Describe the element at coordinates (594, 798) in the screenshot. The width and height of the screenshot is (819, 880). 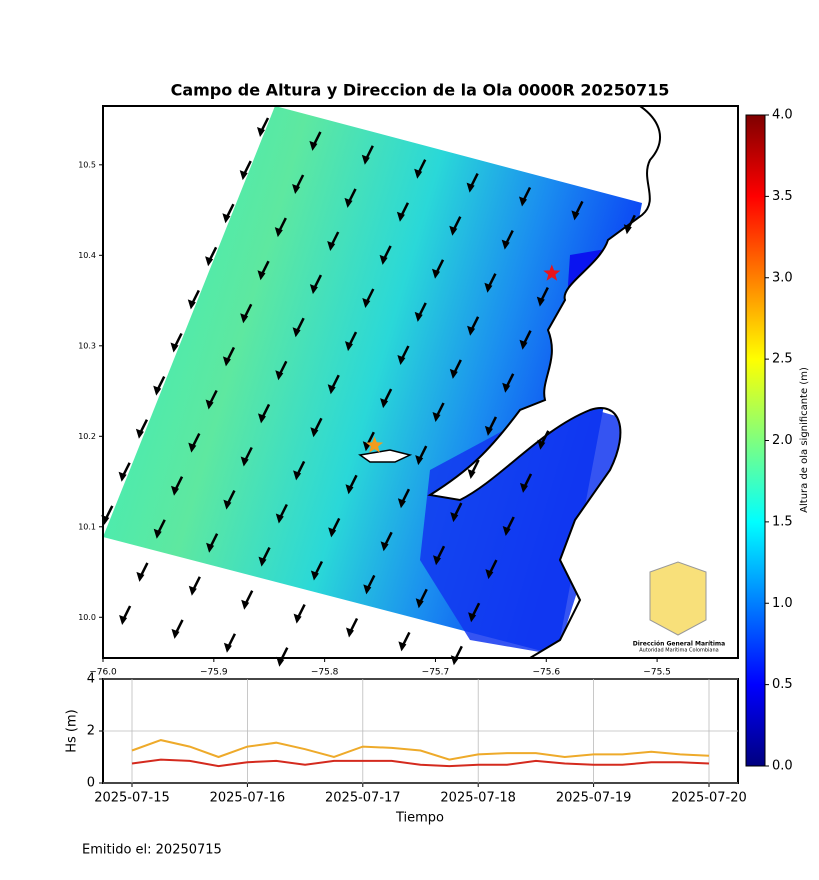
I see `x-tick-label: 2025-07-19` at that location.